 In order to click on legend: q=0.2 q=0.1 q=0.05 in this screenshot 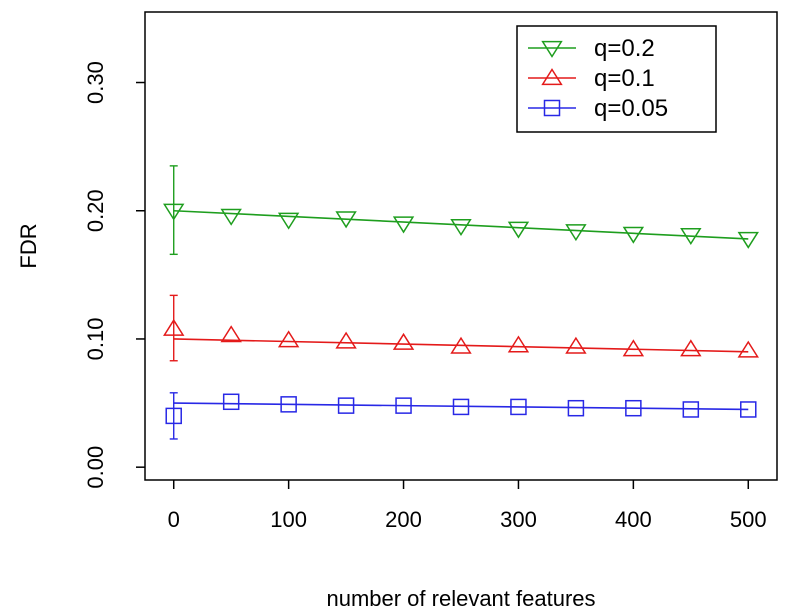, I will do `click(616, 79)`.